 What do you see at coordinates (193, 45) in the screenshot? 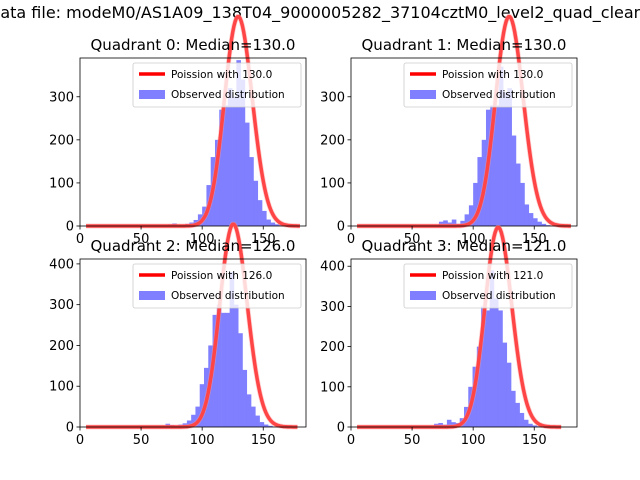
I see `subplot-title: Quadrant 0: Median=130.0` at bounding box center [193, 45].